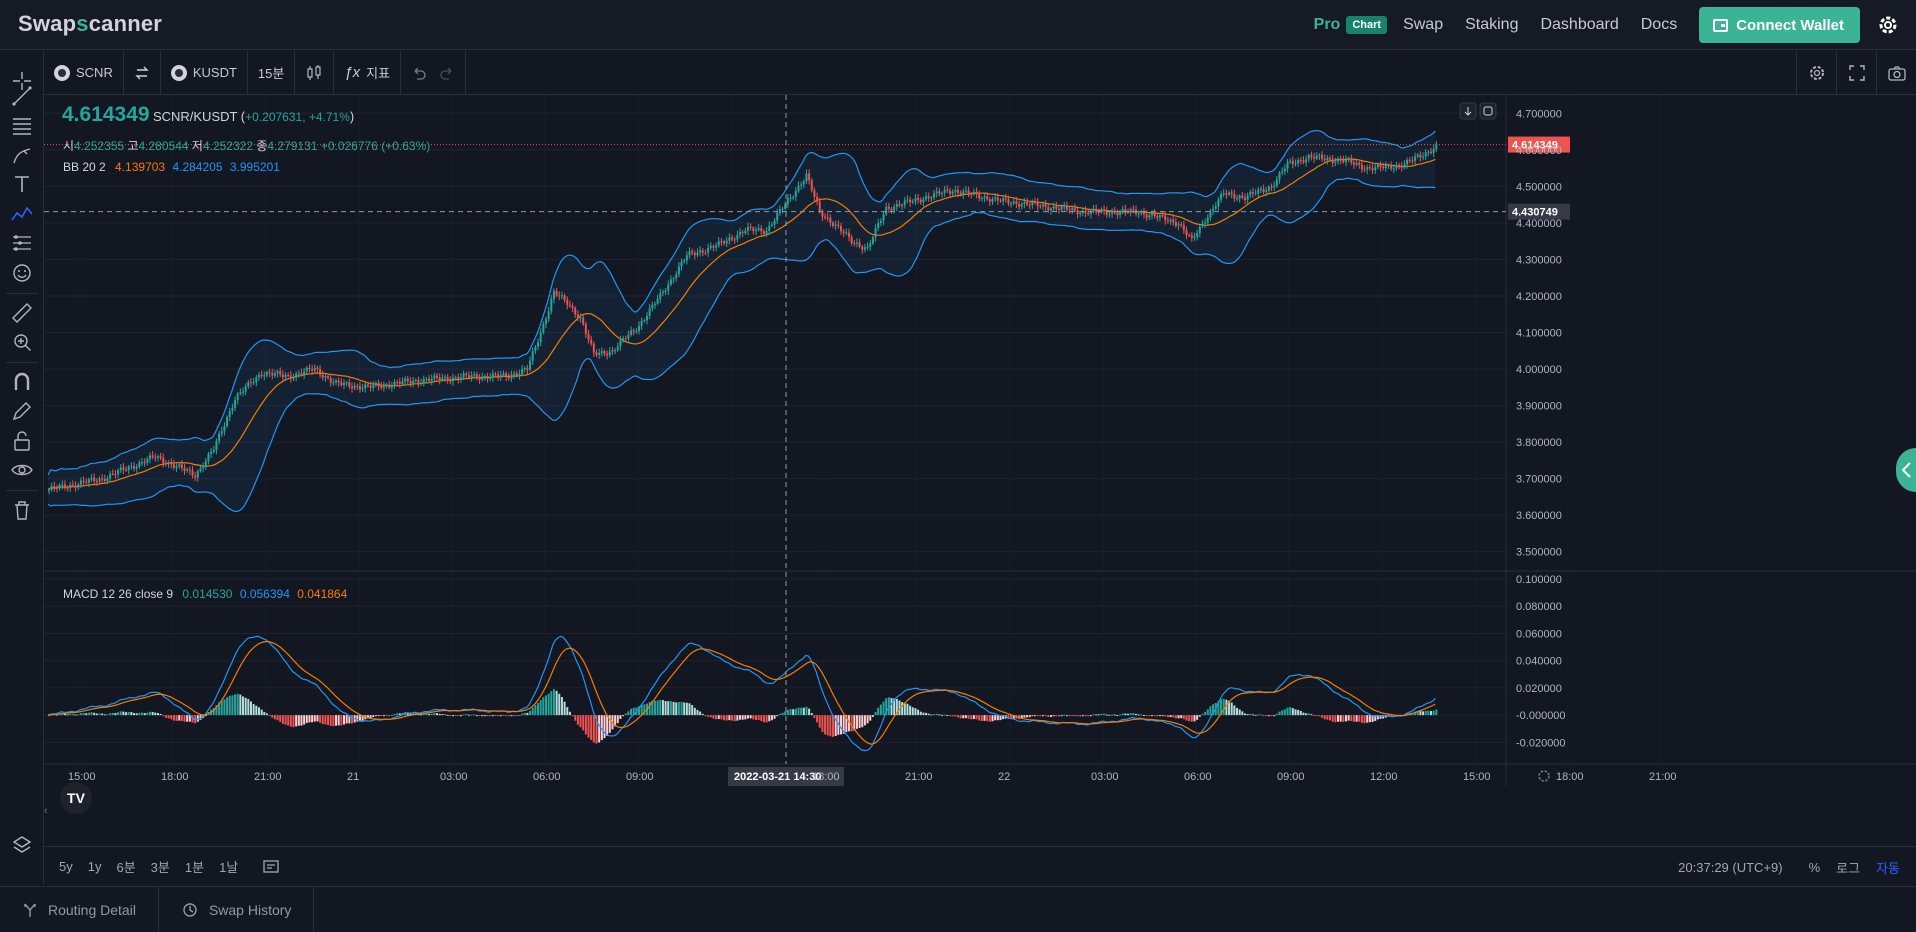 This screenshot has width=1916, height=932. I want to click on percent-toggle: %, so click(1814, 867).